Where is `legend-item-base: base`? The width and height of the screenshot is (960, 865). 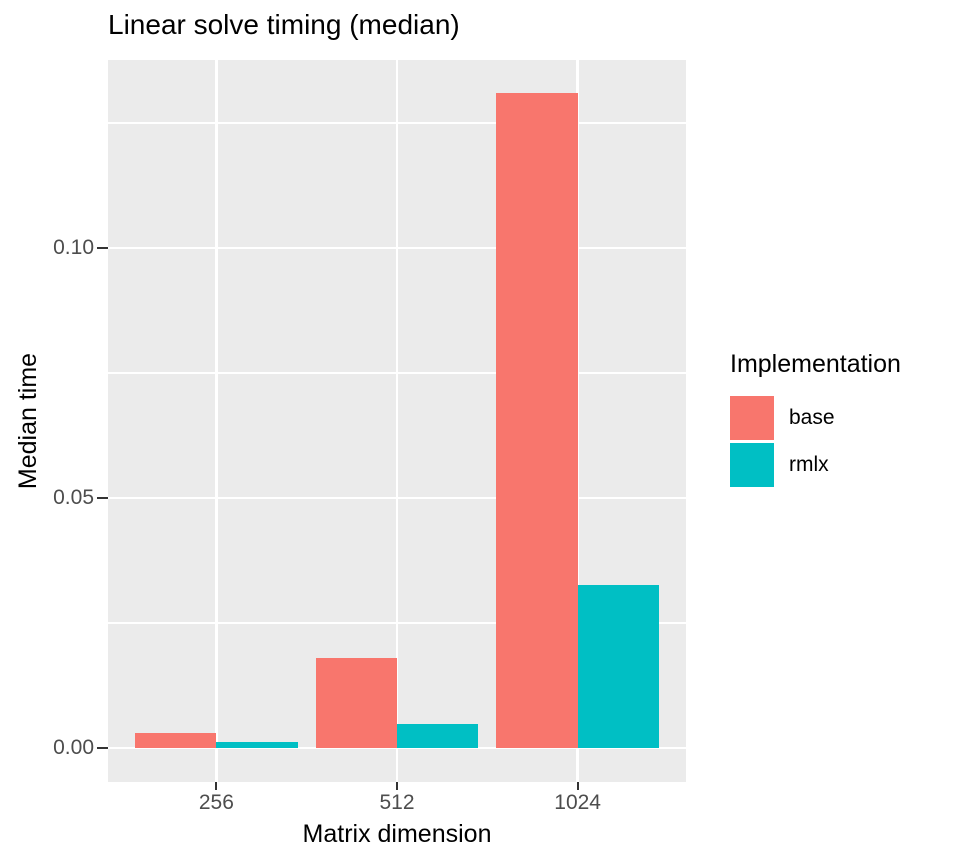 legend-item-base: base is located at coordinates (840, 418).